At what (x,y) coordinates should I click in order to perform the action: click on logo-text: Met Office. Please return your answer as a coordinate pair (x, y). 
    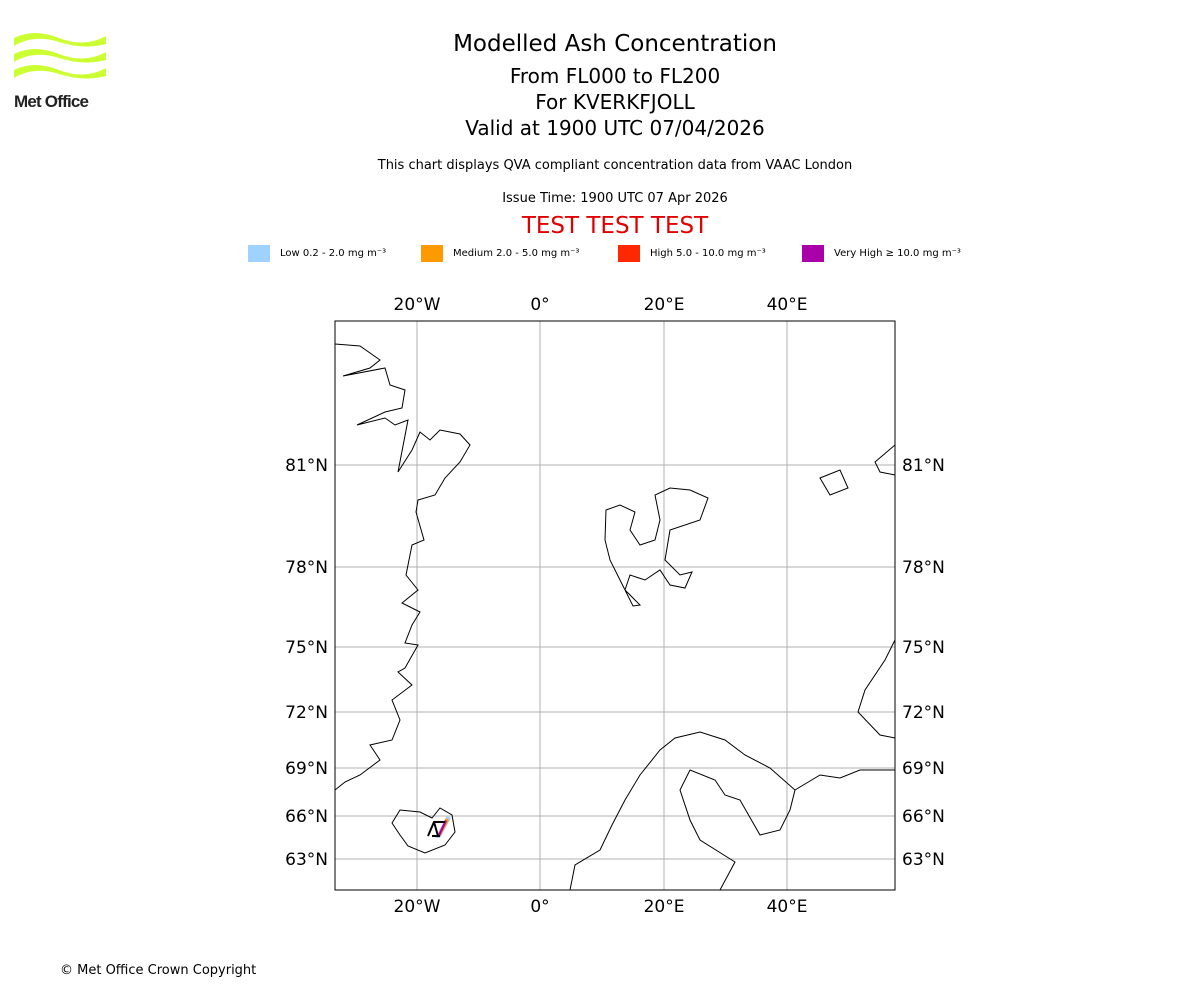
    Looking at the image, I should click on (51, 101).